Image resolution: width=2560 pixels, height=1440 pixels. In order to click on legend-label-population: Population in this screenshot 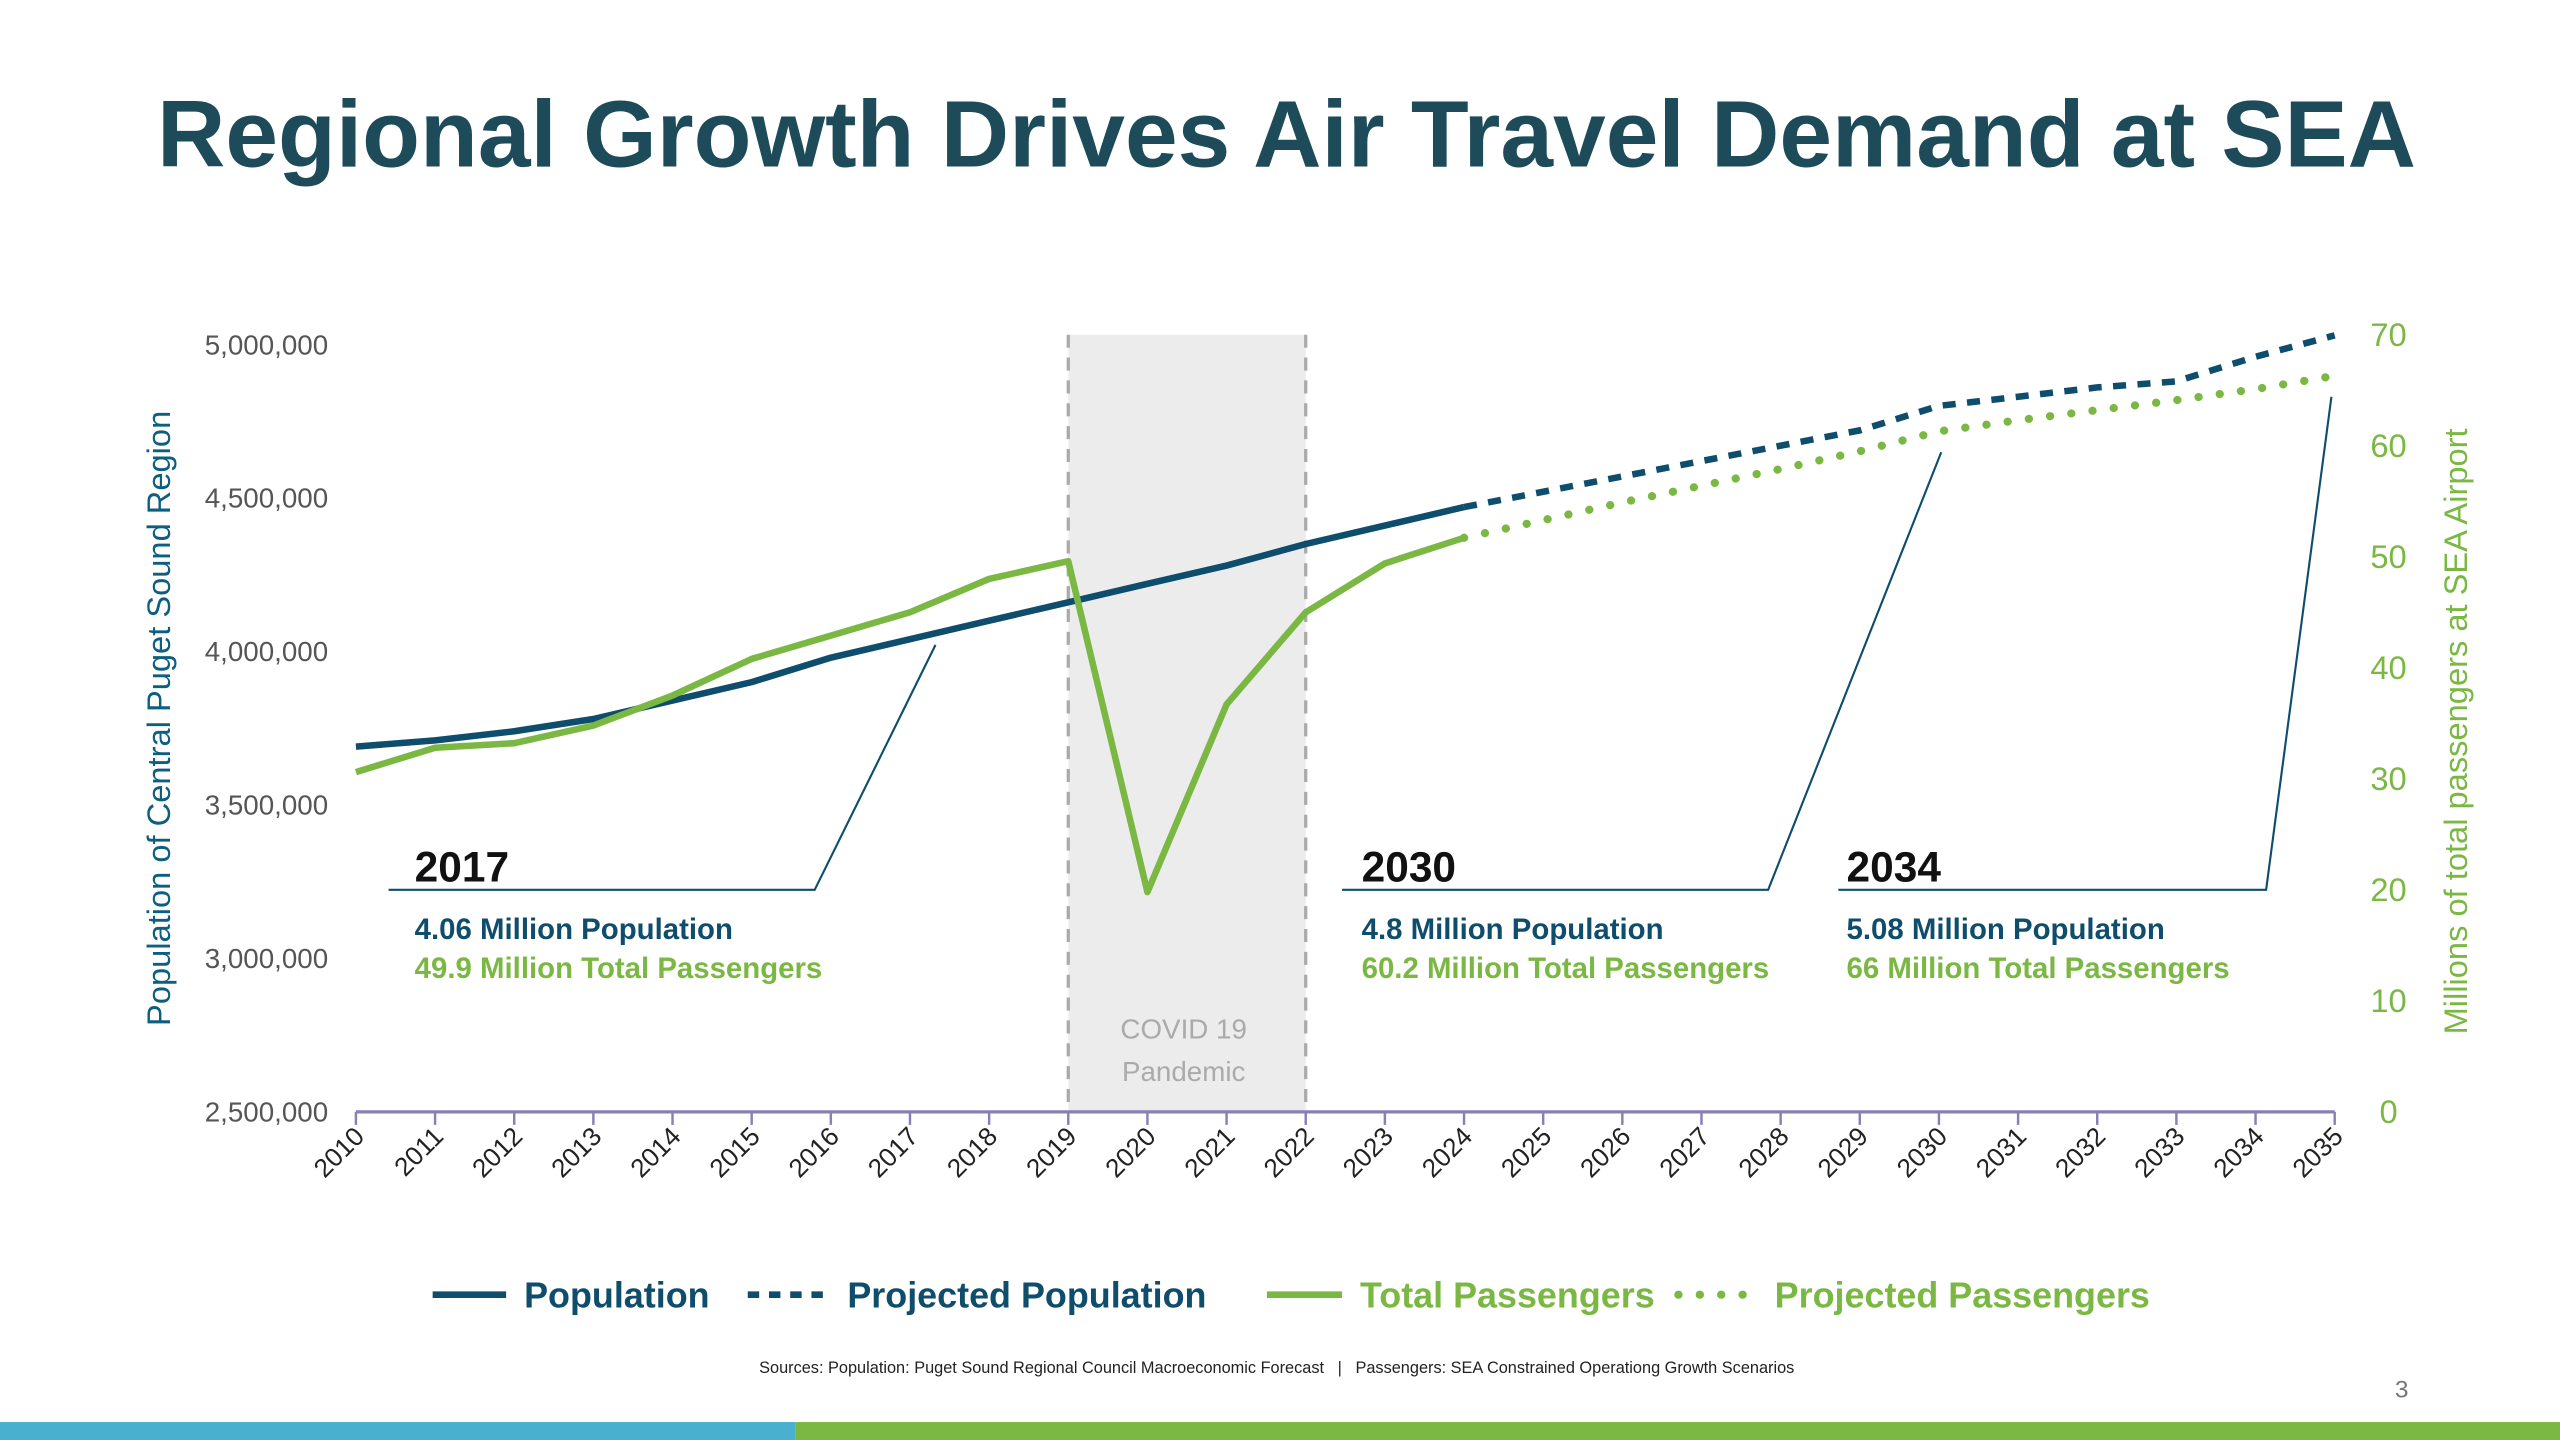, I will do `click(617, 1295)`.